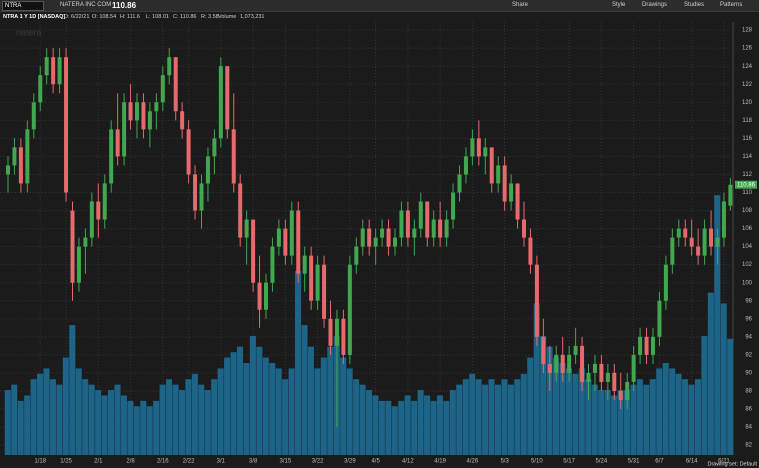 The width and height of the screenshot is (759, 468). What do you see at coordinates (748, 392) in the screenshot?
I see `y-tick-label: 88` at bounding box center [748, 392].